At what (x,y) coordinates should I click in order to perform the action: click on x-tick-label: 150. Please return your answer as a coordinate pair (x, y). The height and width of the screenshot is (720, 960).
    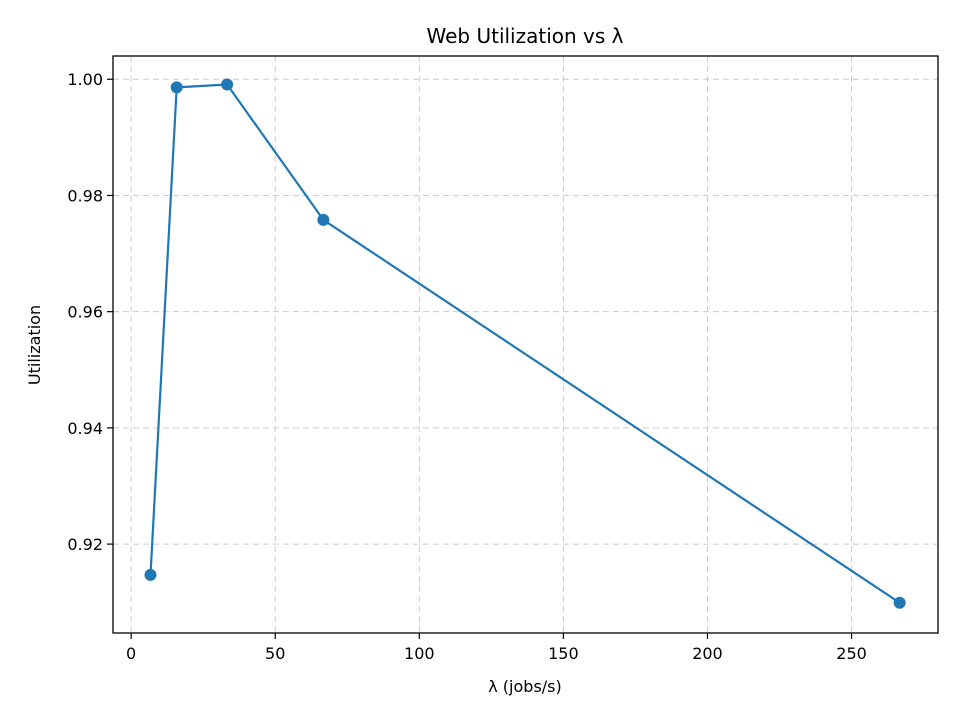
    Looking at the image, I should click on (563, 653).